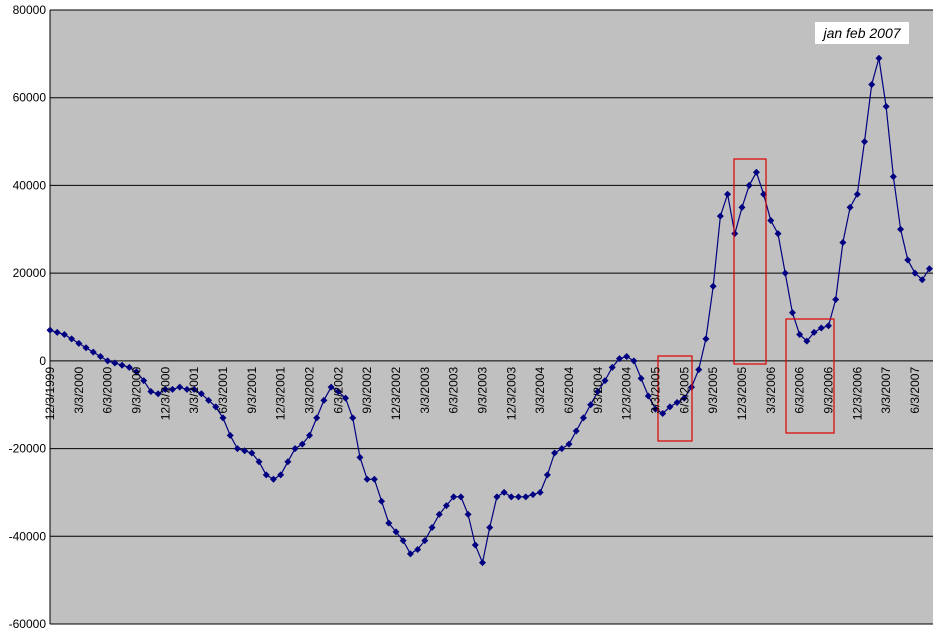 Image resolution: width=933 pixels, height=635 pixels. Describe the element at coordinates (425, 390) in the screenshot. I see `x-tick-label: 3/3/2003` at that location.